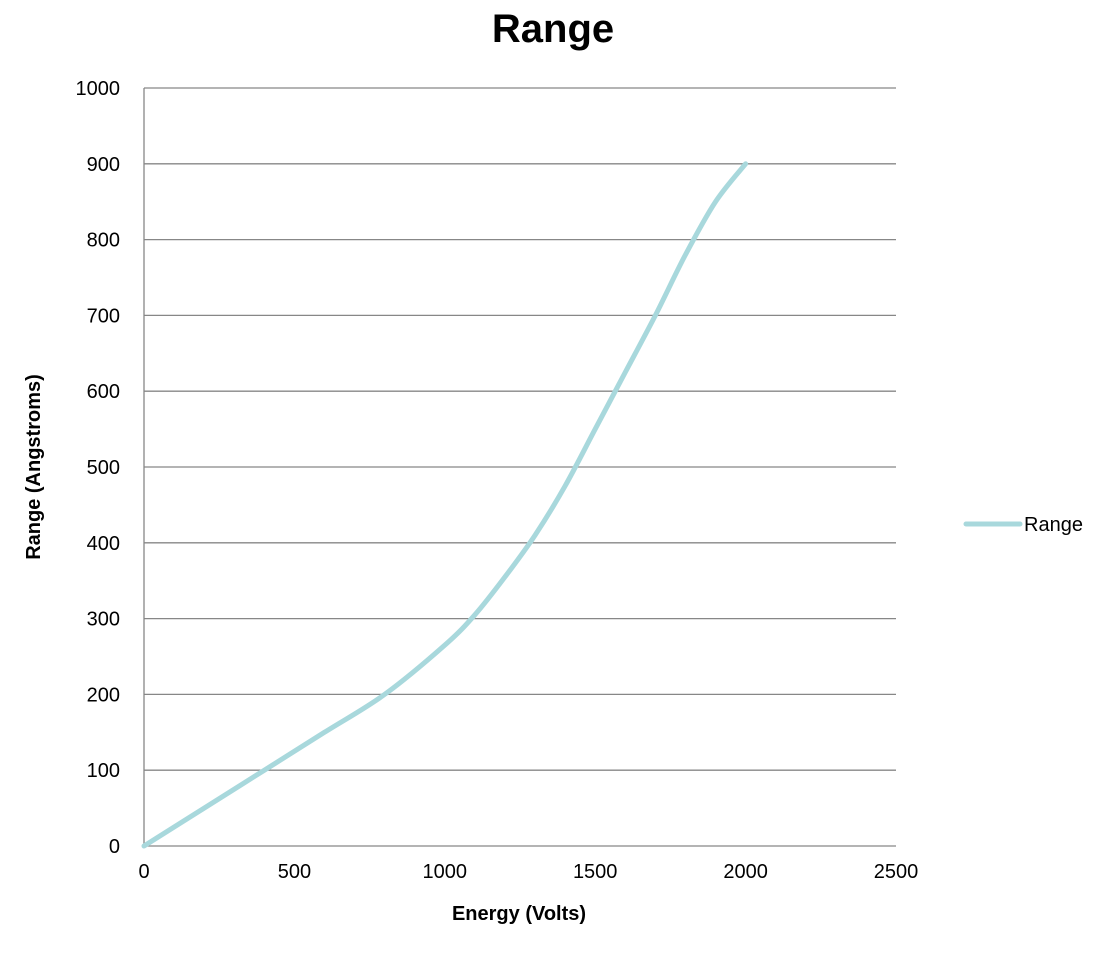 This screenshot has height=954, width=1106. What do you see at coordinates (103, 165) in the screenshot?
I see `y-tick-label: 900` at bounding box center [103, 165].